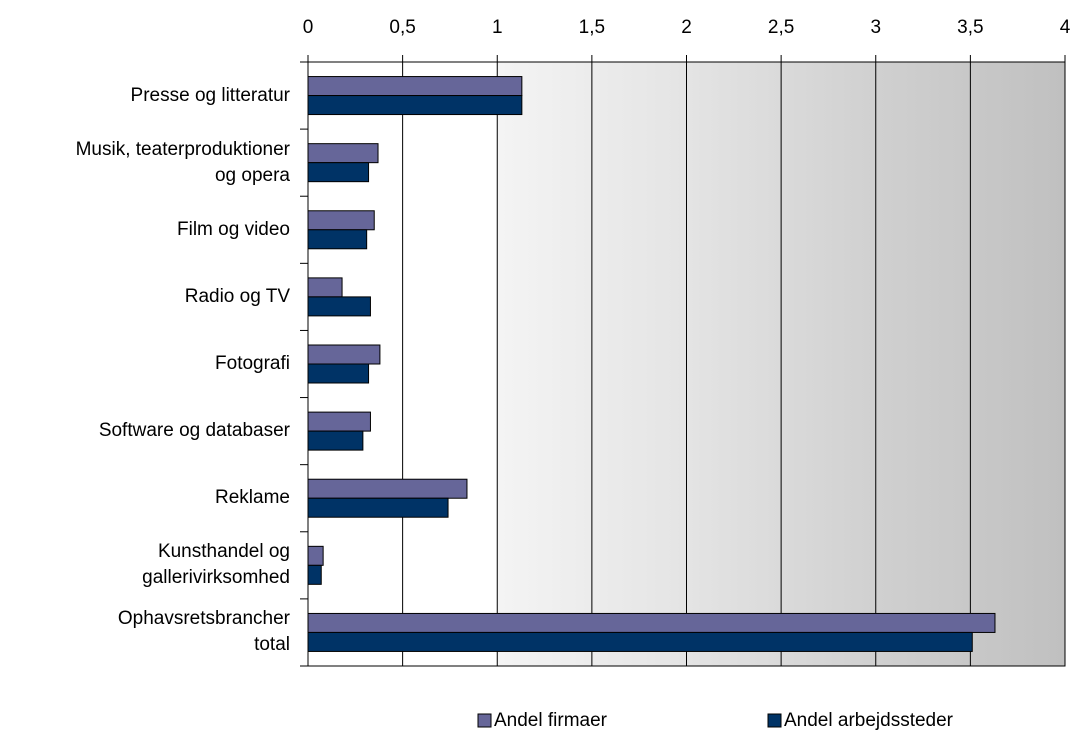 This screenshot has height=733, width=1076. Describe the element at coordinates (551, 720) in the screenshot. I see `legend-label: Andel firmaer` at that location.